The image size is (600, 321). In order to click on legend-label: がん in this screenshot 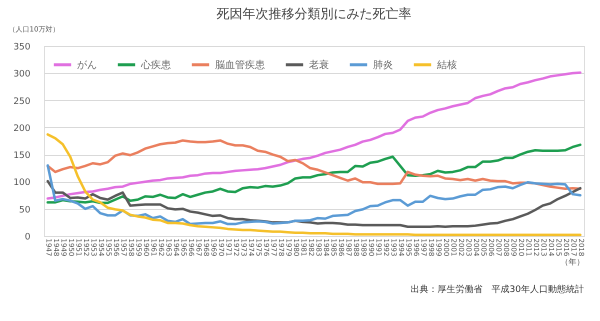, I will do `click(87, 65)`.